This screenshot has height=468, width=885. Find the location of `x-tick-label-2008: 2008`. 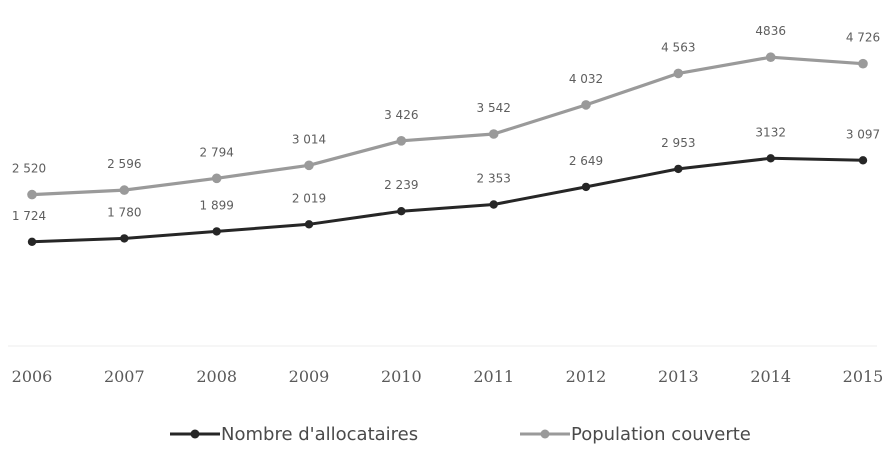

x-tick-label-2008: 2008 is located at coordinates (216, 376).